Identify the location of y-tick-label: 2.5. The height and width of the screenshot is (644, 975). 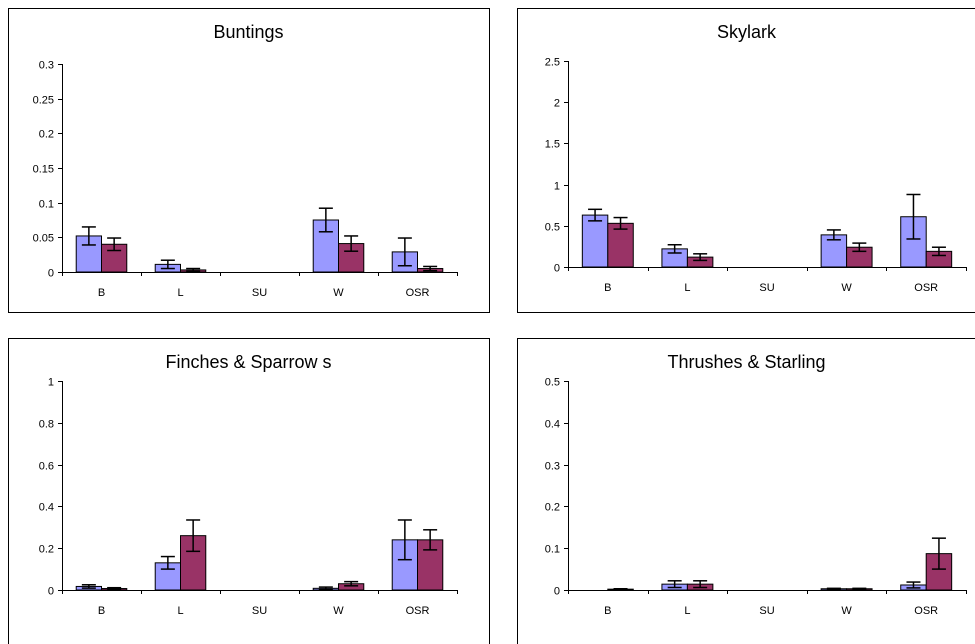
(552, 63).